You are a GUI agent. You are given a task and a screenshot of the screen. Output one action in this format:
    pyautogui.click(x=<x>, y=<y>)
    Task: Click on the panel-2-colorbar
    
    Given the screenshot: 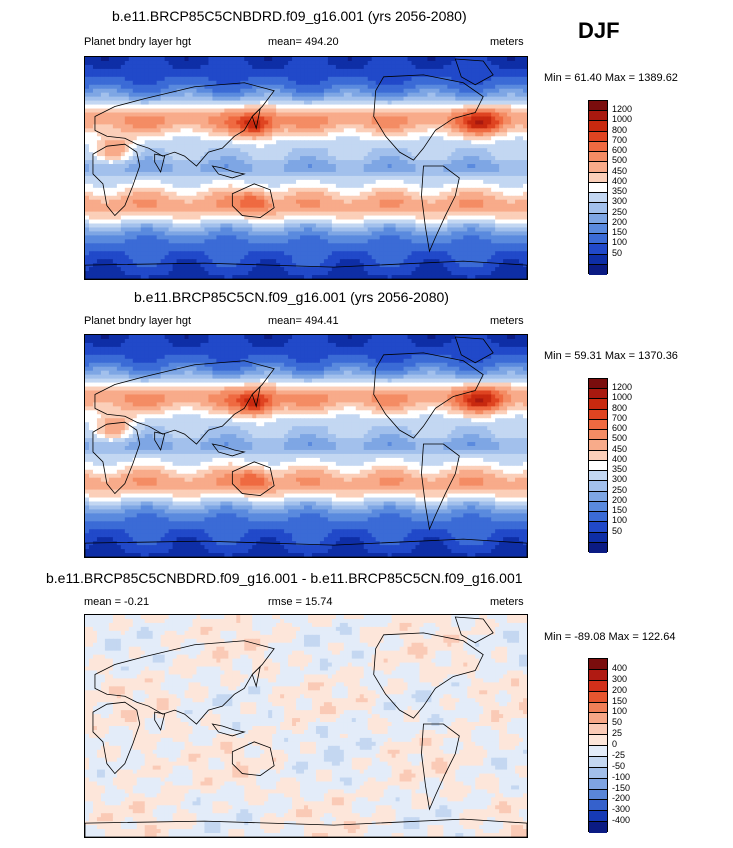 What is the action you would take?
    pyautogui.click(x=598, y=465)
    